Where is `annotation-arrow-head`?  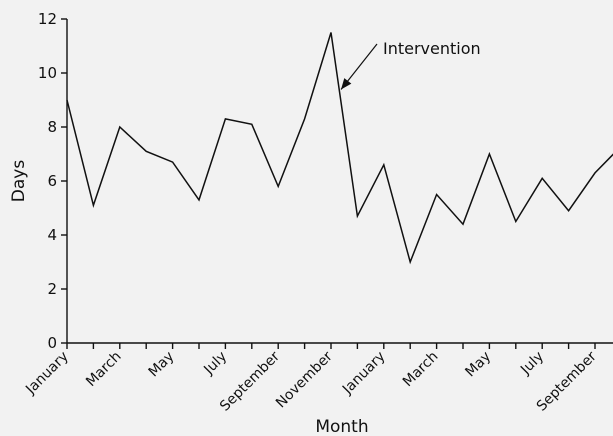 annotation-arrow-head is located at coordinates (346, 84).